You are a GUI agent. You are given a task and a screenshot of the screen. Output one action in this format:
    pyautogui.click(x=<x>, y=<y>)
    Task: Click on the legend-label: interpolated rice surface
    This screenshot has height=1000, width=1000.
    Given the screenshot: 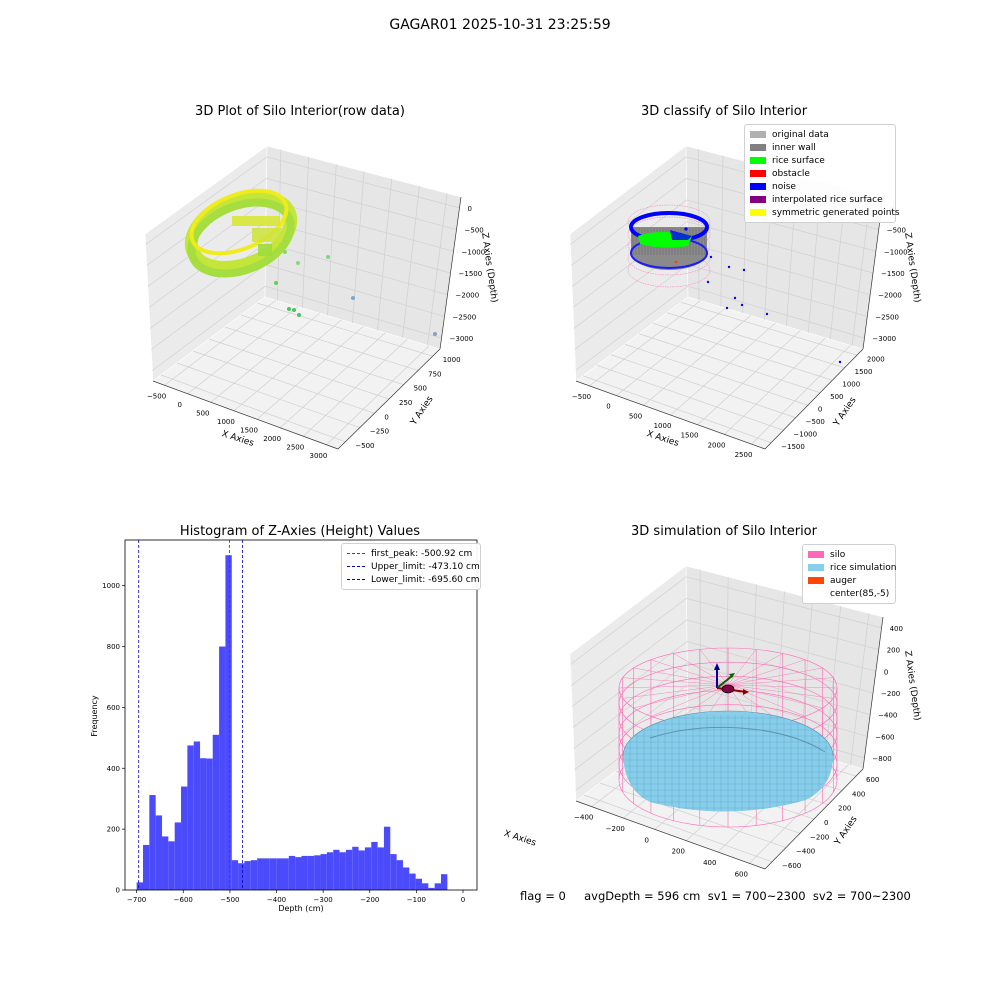 What is the action you would take?
    pyautogui.click(x=827, y=199)
    